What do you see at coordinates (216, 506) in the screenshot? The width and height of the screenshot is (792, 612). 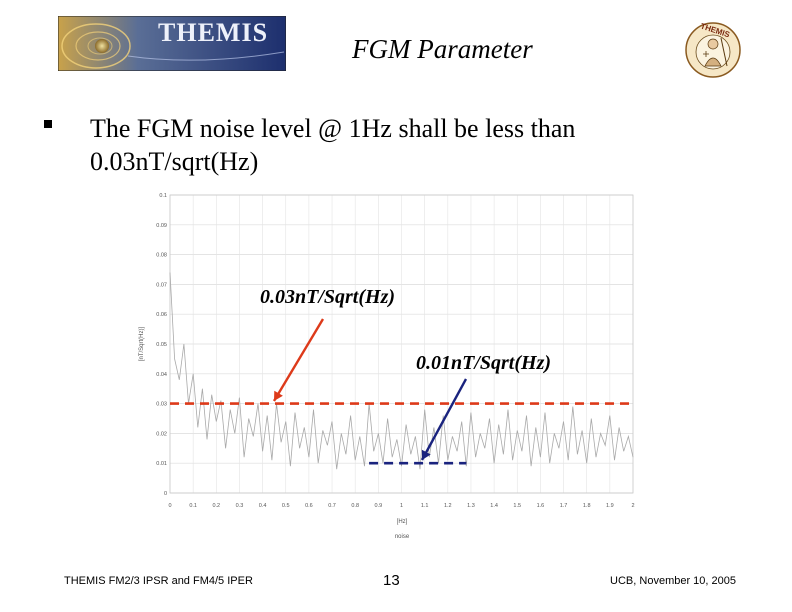 I see `x-tick-label: 0.2` at bounding box center [216, 506].